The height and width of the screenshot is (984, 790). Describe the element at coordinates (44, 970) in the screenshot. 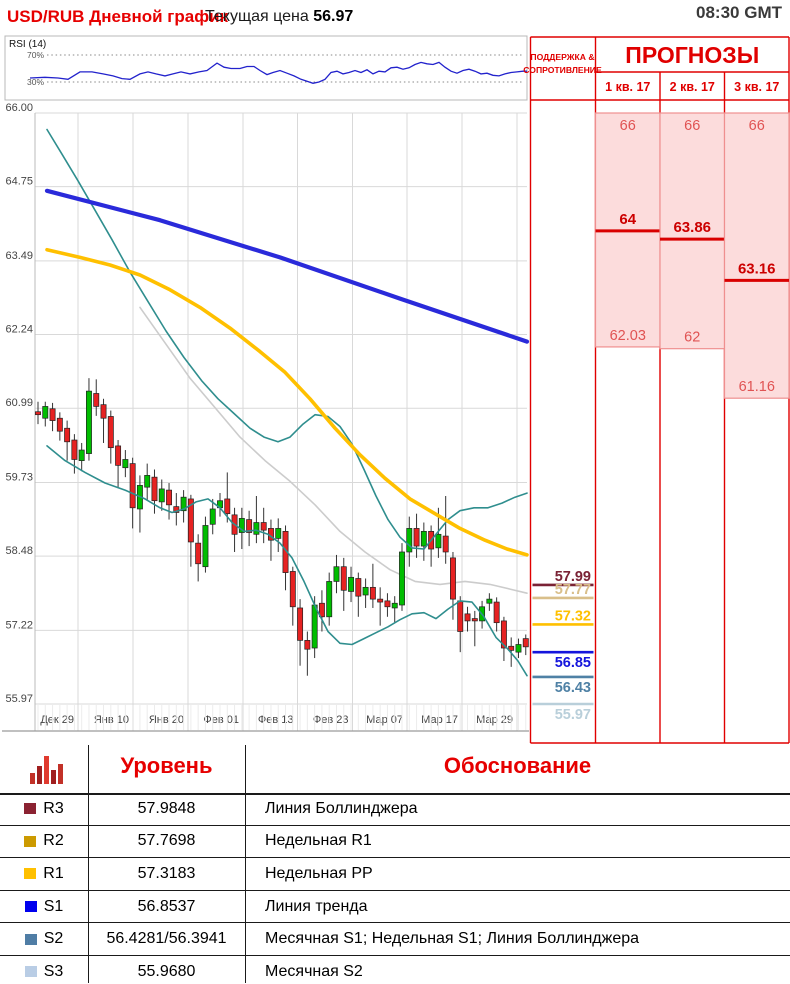

I see `level-name: S3` at that location.